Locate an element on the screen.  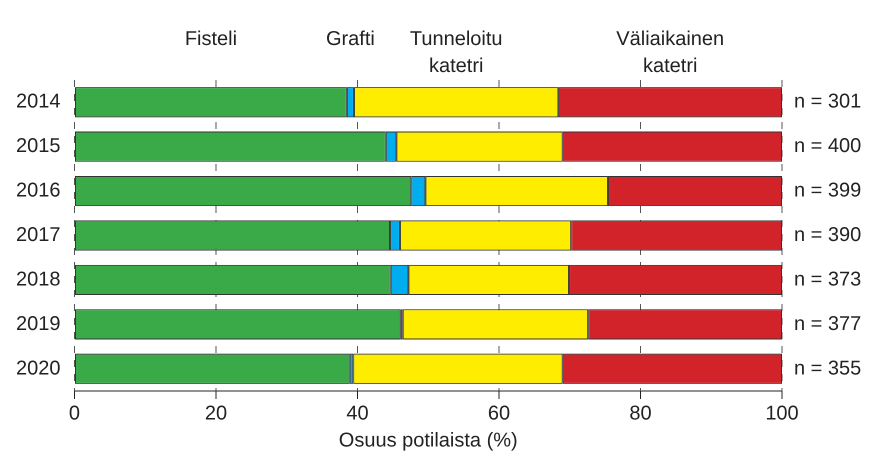
text: n = 400 is located at coordinates (828, 146).